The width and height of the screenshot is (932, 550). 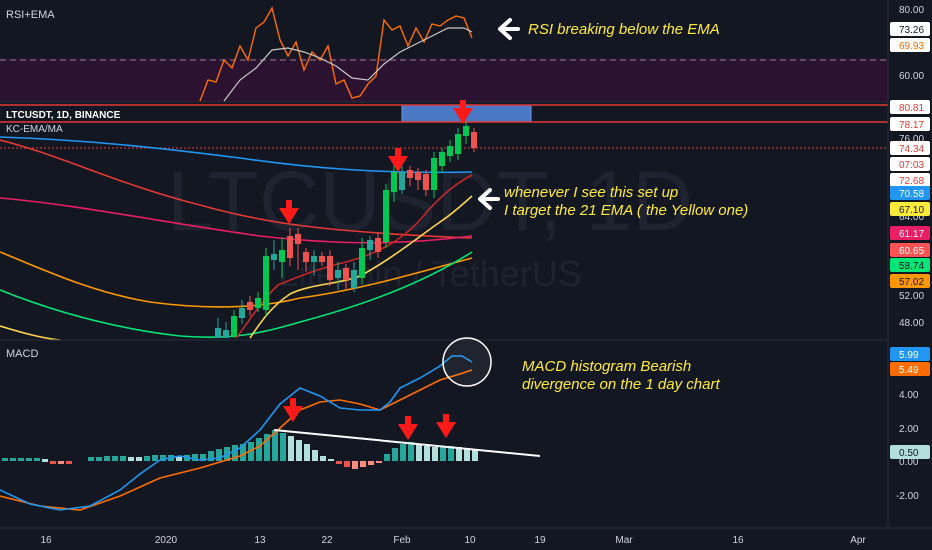 What do you see at coordinates (240, 449) in the screenshot?
I see `macd-histogram` at bounding box center [240, 449].